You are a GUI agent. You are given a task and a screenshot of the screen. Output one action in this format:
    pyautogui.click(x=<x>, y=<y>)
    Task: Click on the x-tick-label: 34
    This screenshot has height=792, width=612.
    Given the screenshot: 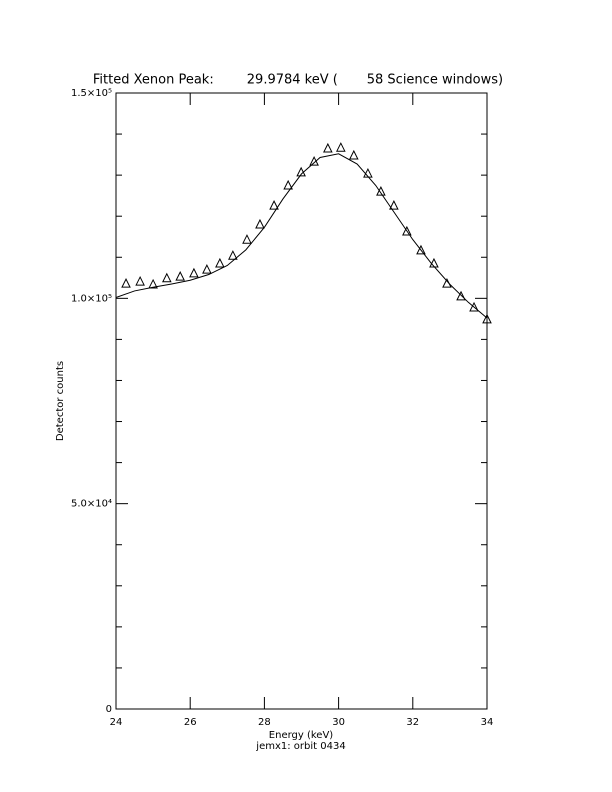 What is the action you would take?
    pyautogui.click(x=487, y=722)
    